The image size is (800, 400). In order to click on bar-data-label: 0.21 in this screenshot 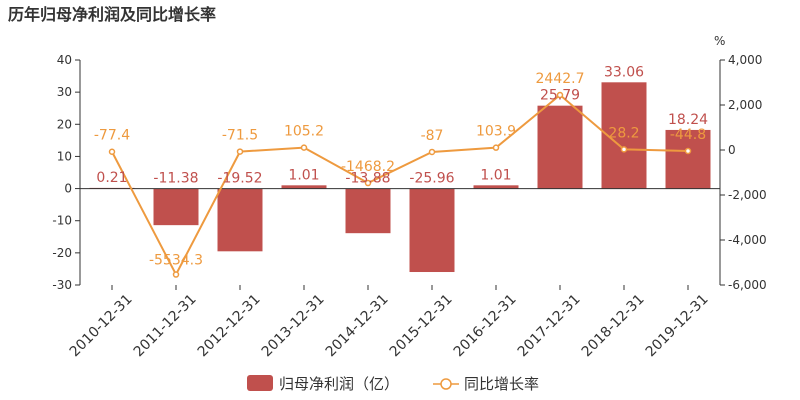, I will do `click(111, 178)`.